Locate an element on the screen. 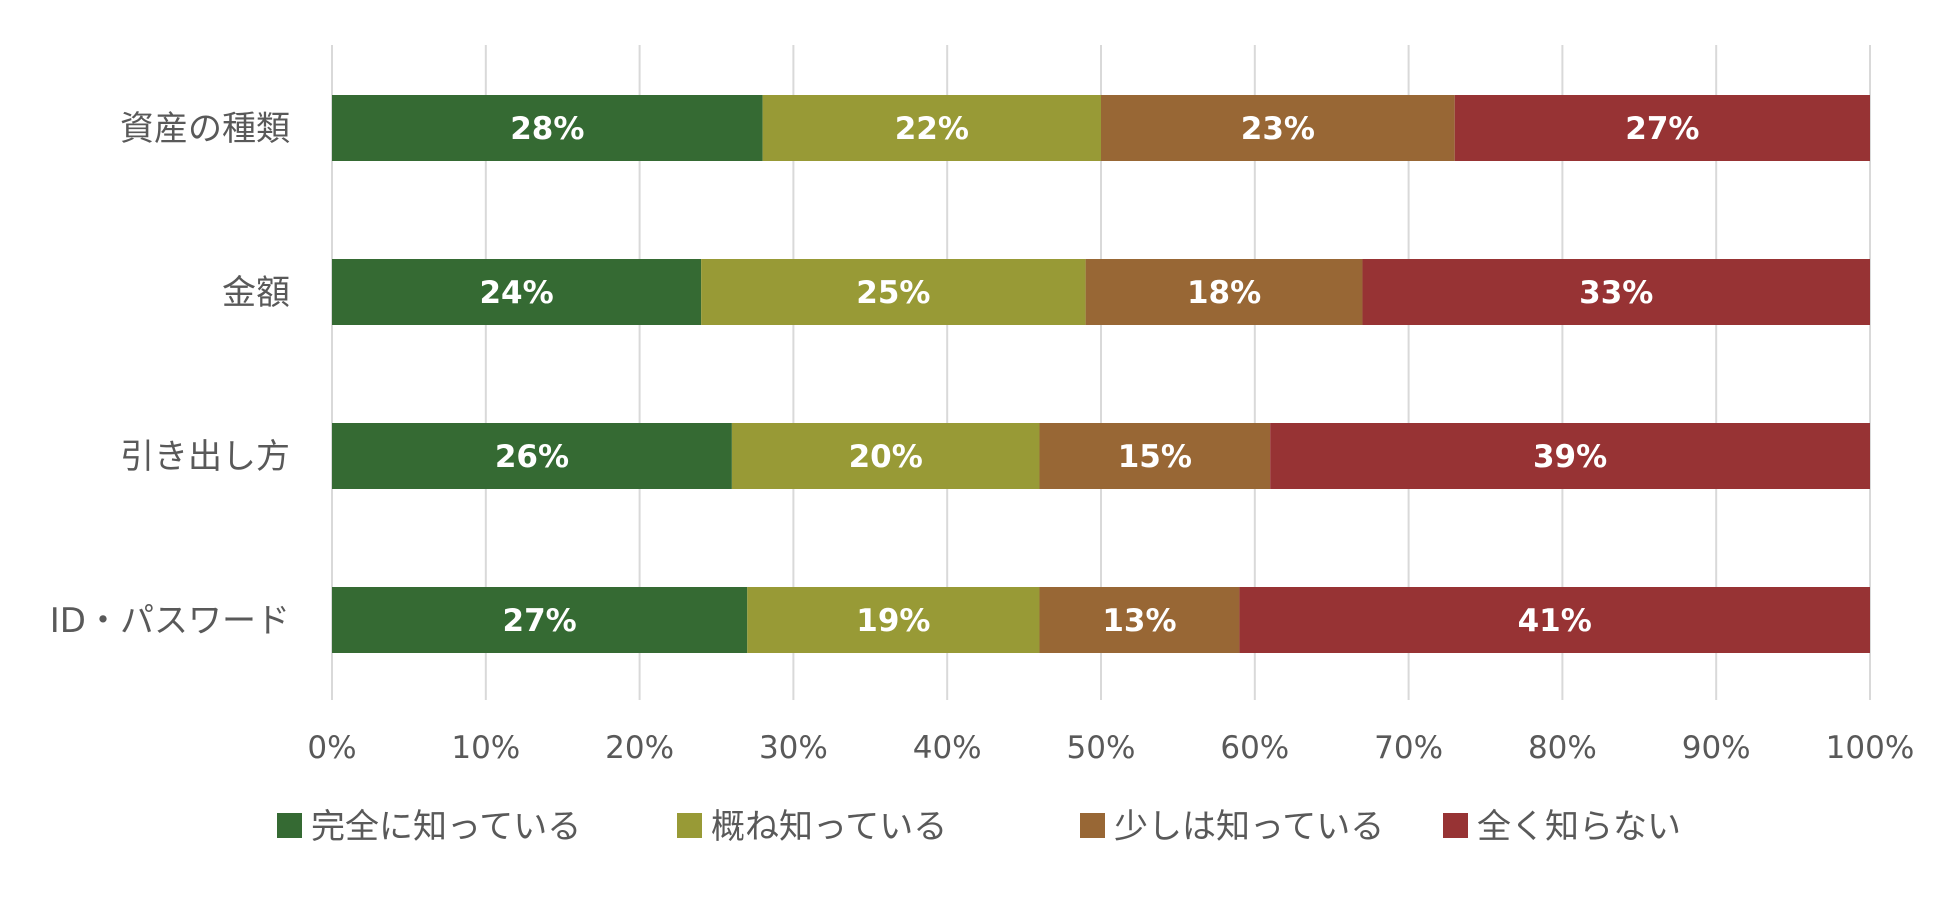  data-label: 23% is located at coordinates (1278, 129).